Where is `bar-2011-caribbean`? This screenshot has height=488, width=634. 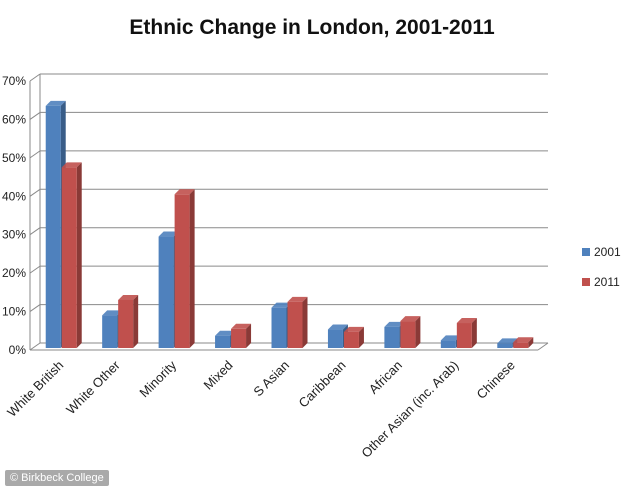
bar-2011-caribbean is located at coordinates (353, 337).